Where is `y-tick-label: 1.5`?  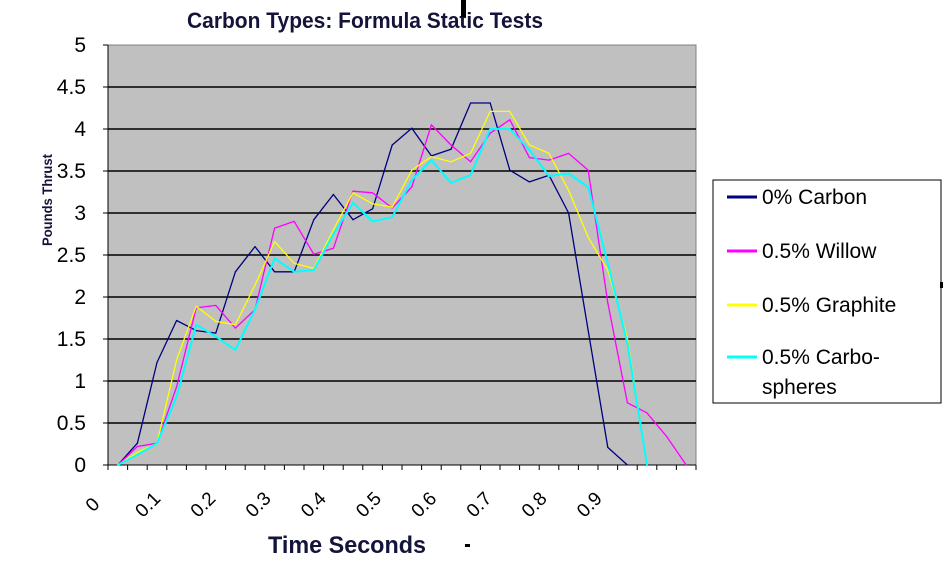
y-tick-label: 1.5 is located at coordinates (71, 339).